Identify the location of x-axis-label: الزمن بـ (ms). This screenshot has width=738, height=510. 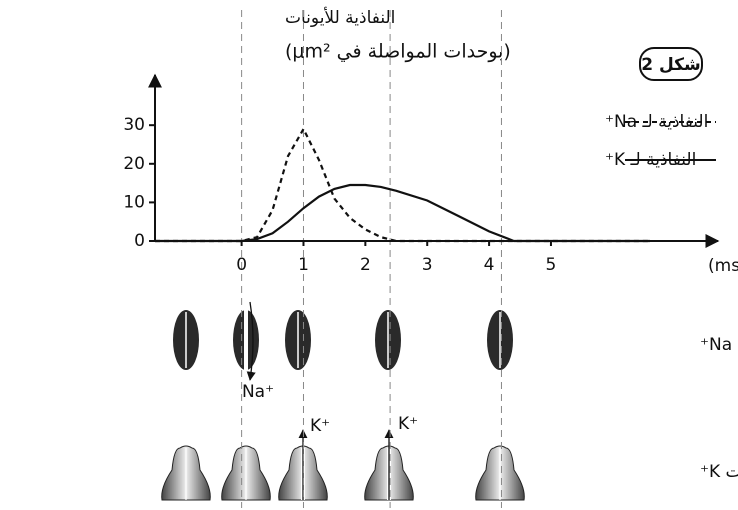
(723, 266).